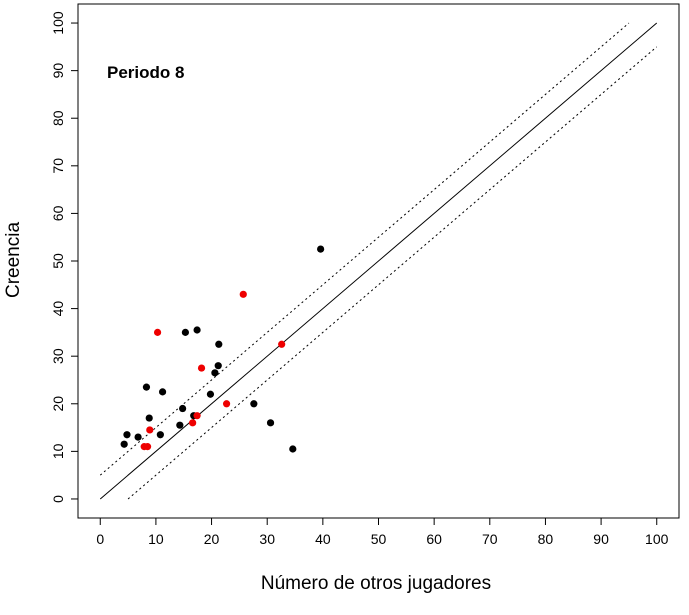  What do you see at coordinates (376, 583) in the screenshot?
I see `x-axis-title: Número de otros jugadores` at bounding box center [376, 583].